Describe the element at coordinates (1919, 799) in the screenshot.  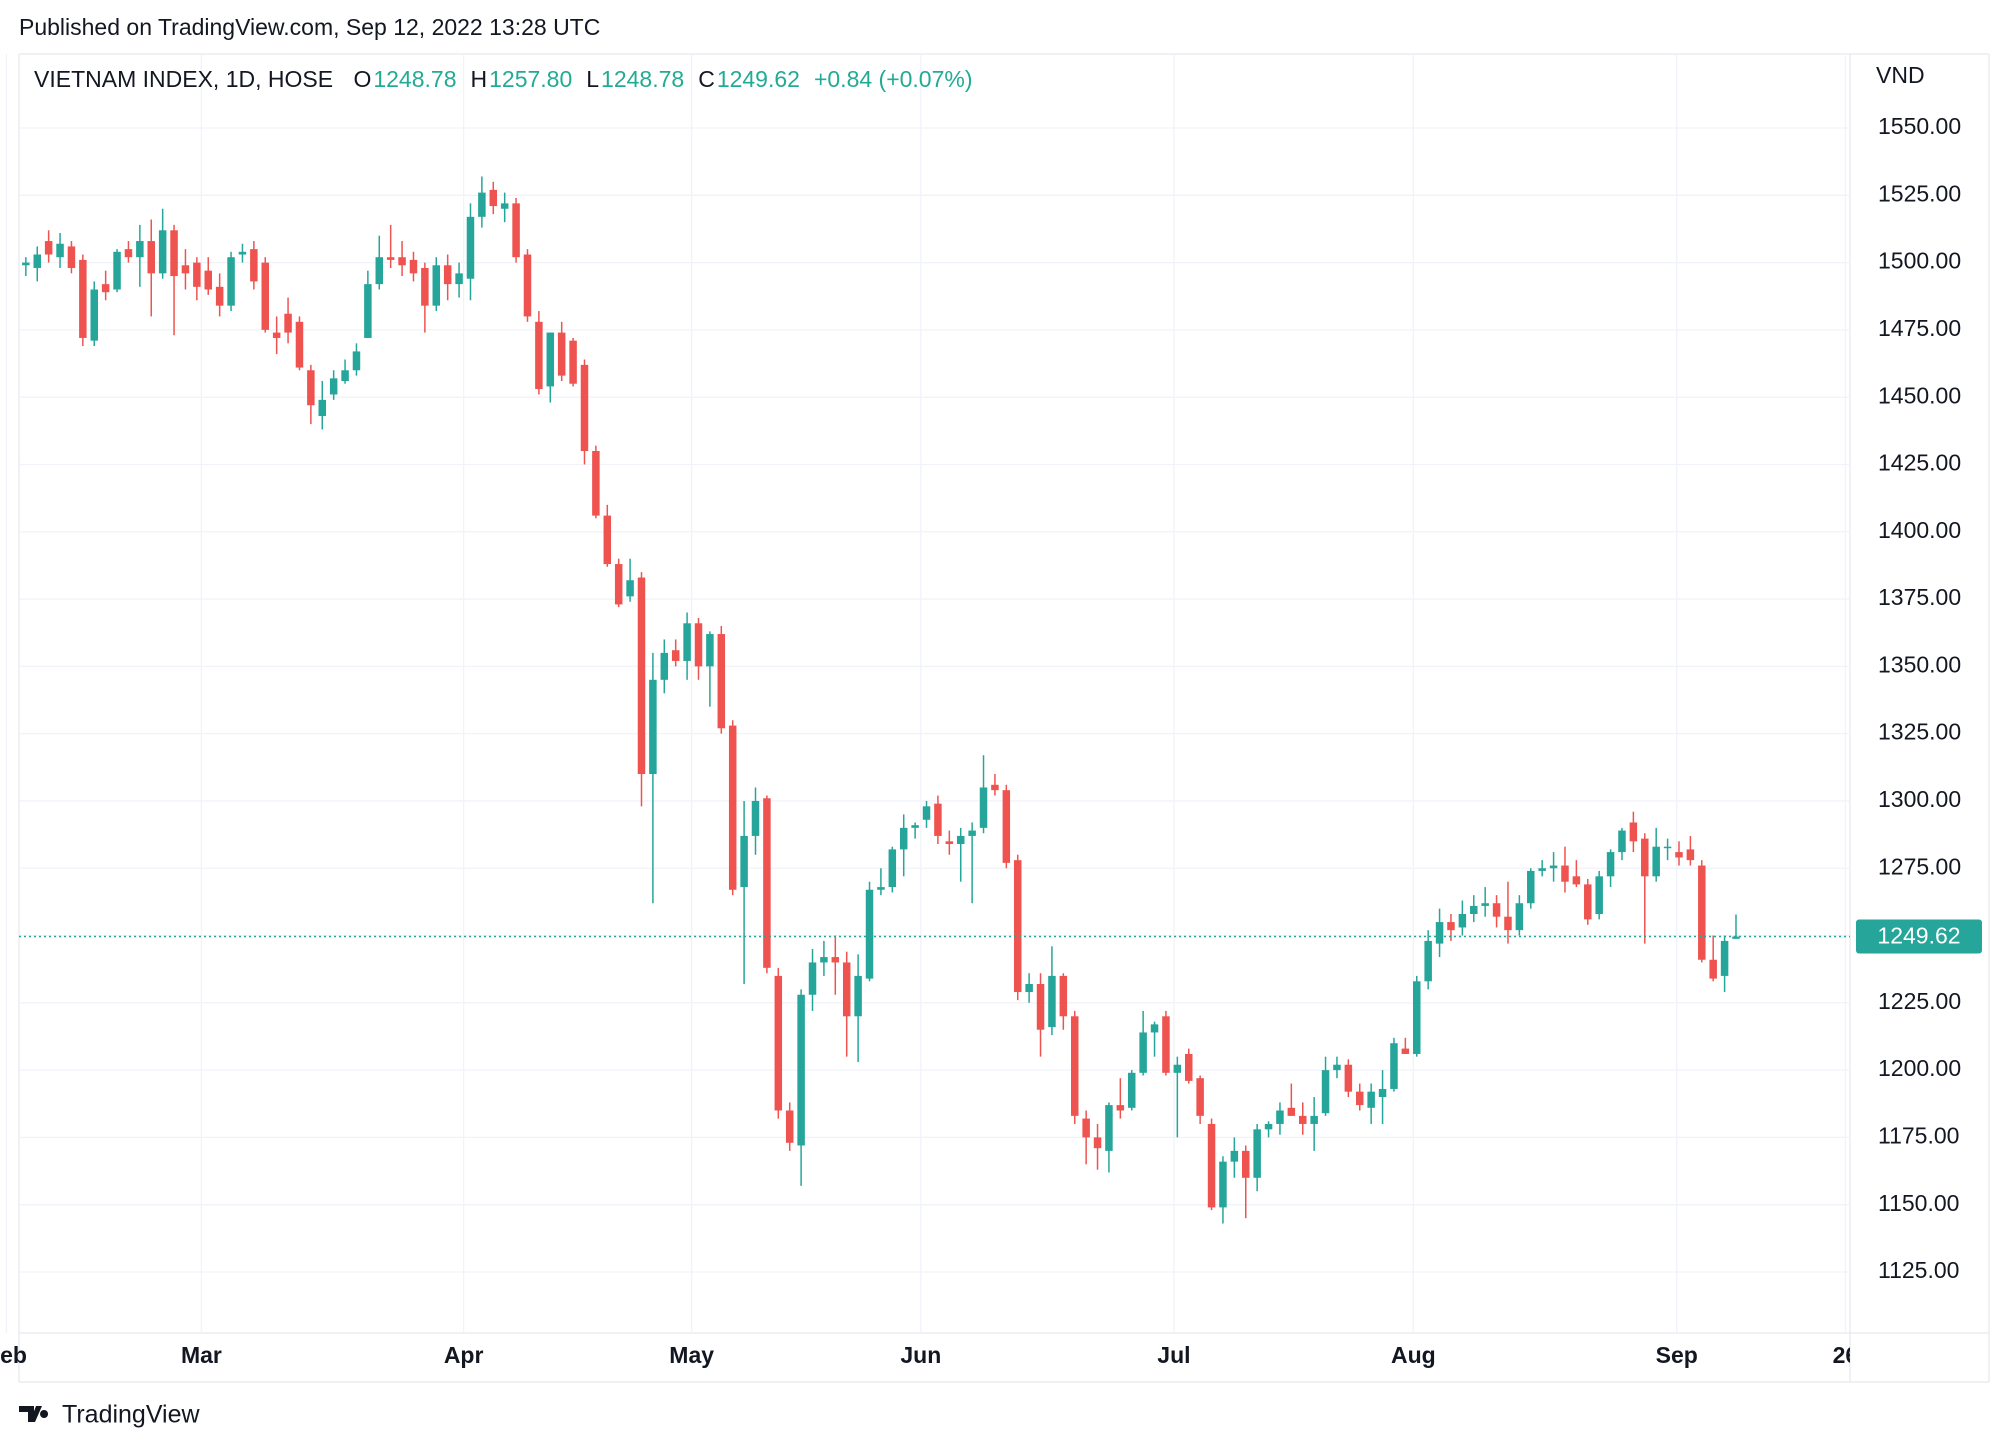
I see `y-tick-label: 1300.00` at that location.